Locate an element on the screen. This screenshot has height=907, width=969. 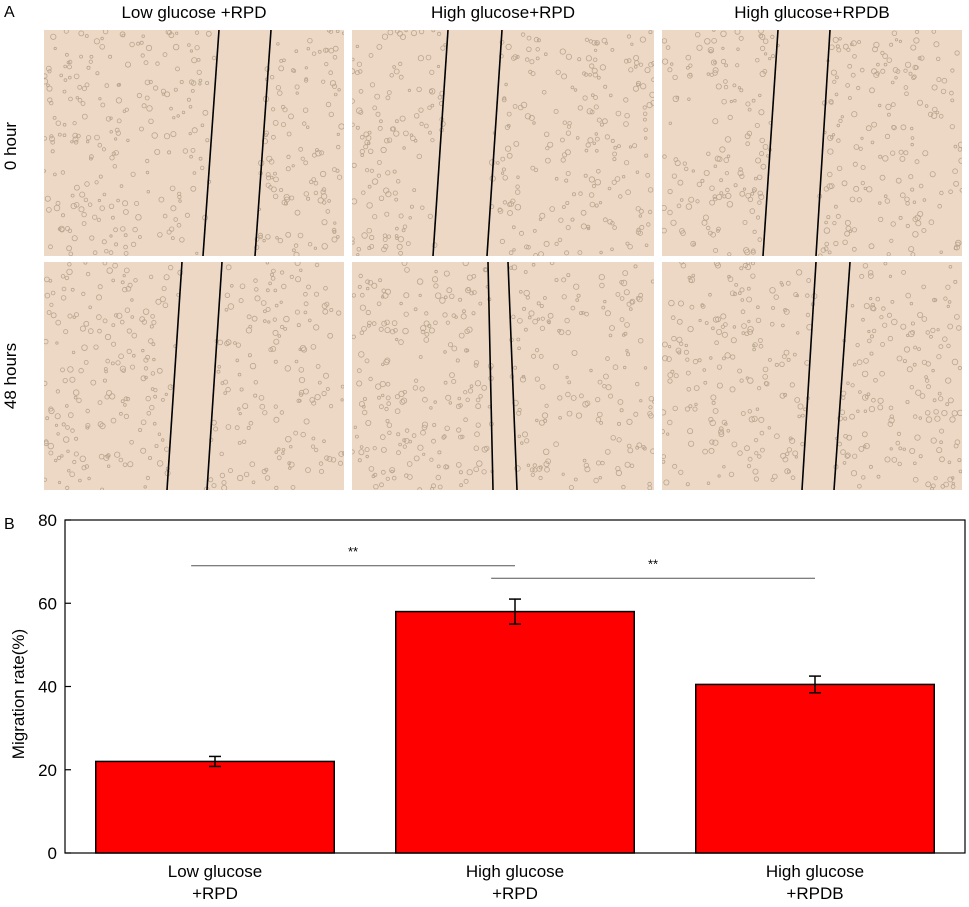
x-category-label: +RPD is located at coordinates (215, 893).